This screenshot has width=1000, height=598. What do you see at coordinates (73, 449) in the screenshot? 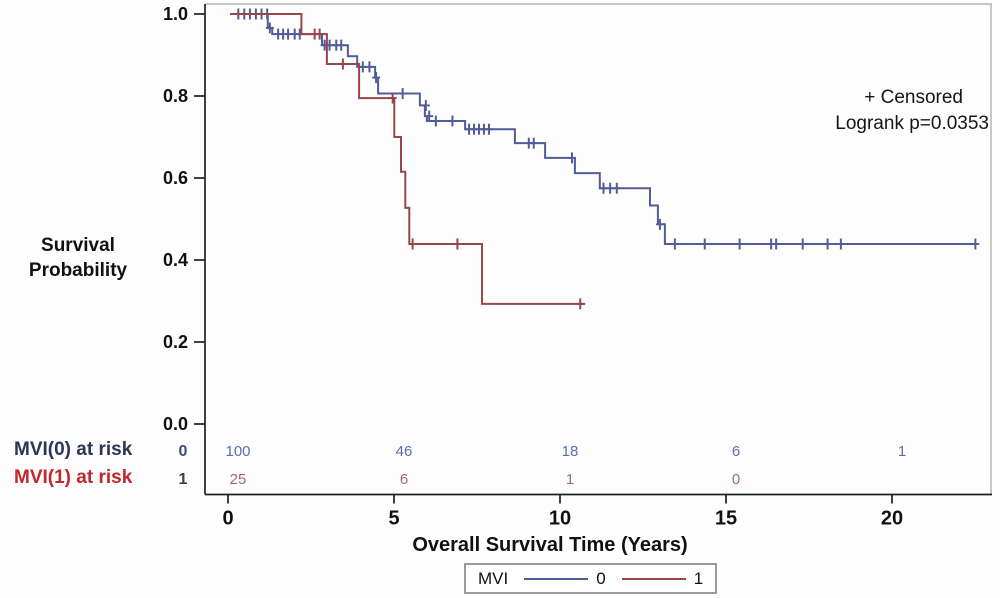
I see `at-risk-label-mvi0: MVI(0) at risk` at bounding box center [73, 449].